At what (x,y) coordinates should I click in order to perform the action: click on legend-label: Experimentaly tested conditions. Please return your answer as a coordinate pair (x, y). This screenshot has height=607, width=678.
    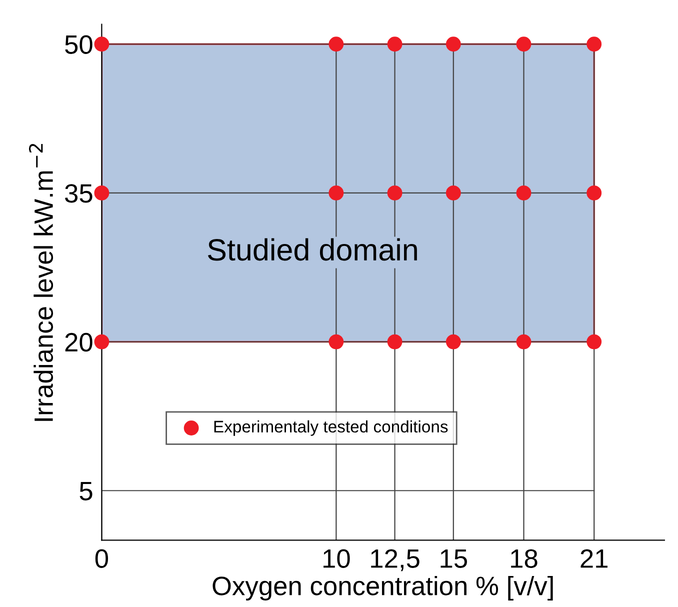
    Looking at the image, I should click on (331, 428).